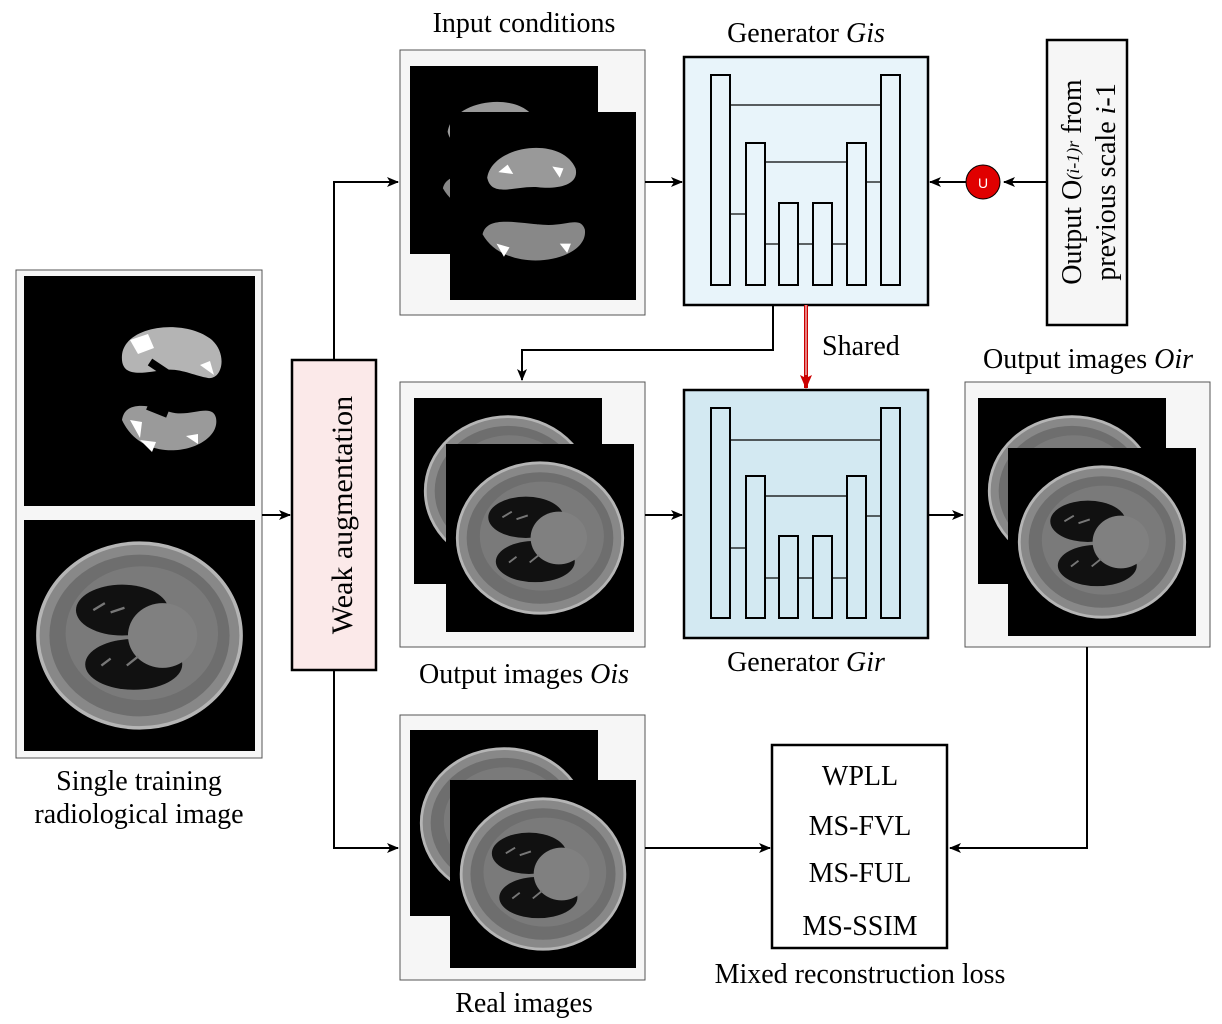 This screenshot has height=1024, width=1222. What do you see at coordinates (543, 874) in the screenshot?
I see `real-image-front` at bounding box center [543, 874].